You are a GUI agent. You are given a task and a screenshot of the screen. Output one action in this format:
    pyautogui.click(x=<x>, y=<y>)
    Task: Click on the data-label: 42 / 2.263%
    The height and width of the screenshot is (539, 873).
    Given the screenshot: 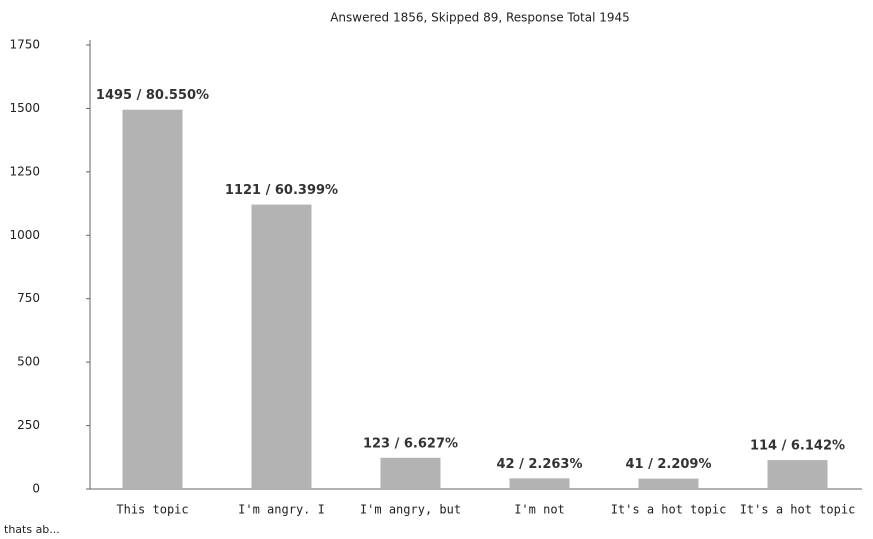 What is the action you would take?
    pyautogui.click(x=539, y=464)
    